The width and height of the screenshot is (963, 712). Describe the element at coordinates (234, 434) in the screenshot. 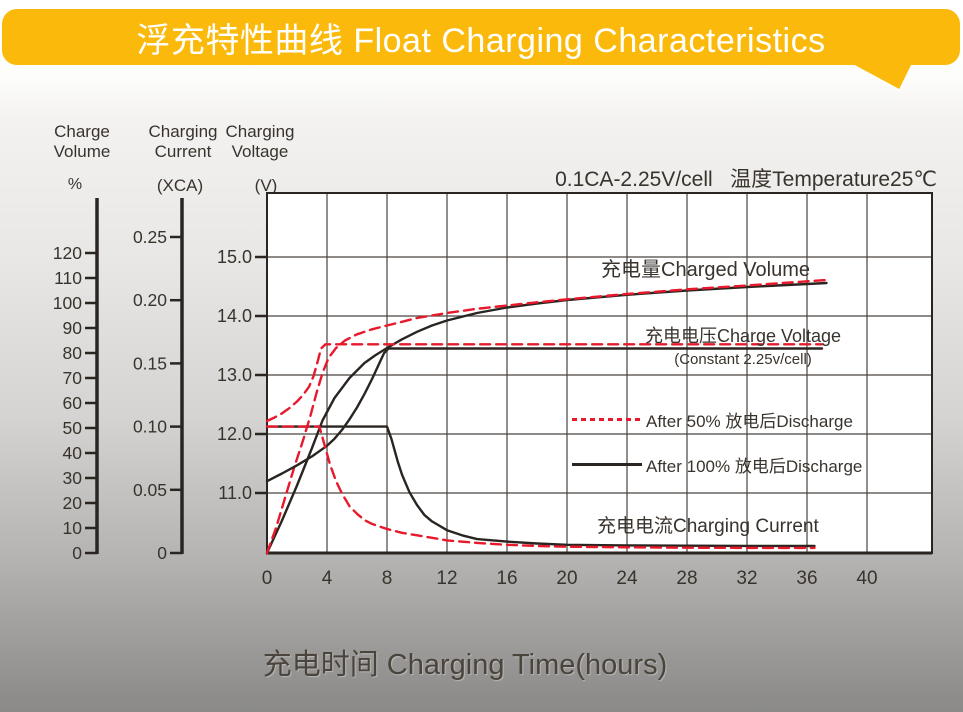

I see `svg-text: 12.0` at that location.